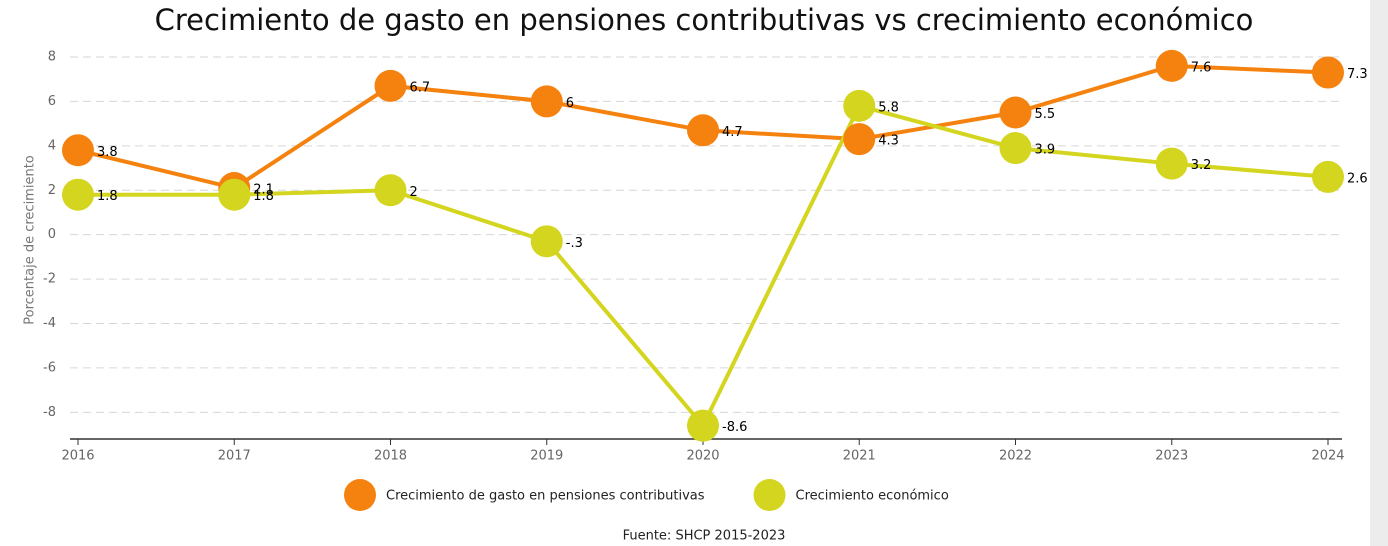 This screenshot has width=1388, height=546. I want to click on x-tick-label: 2022, so click(1015, 456).